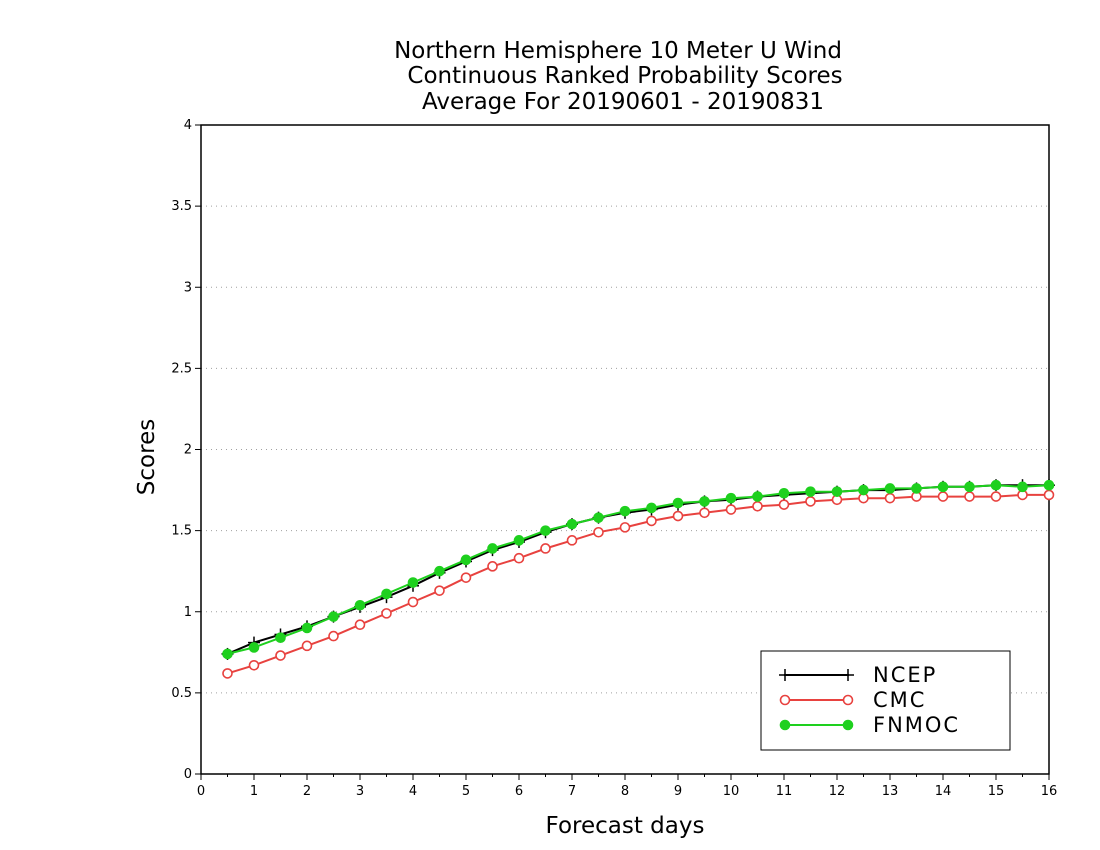 Image resolution: width=1100 pixels, height=850 pixels. Describe the element at coordinates (943, 791) in the screenshot. I see `x-tick-label: 14` at that location.